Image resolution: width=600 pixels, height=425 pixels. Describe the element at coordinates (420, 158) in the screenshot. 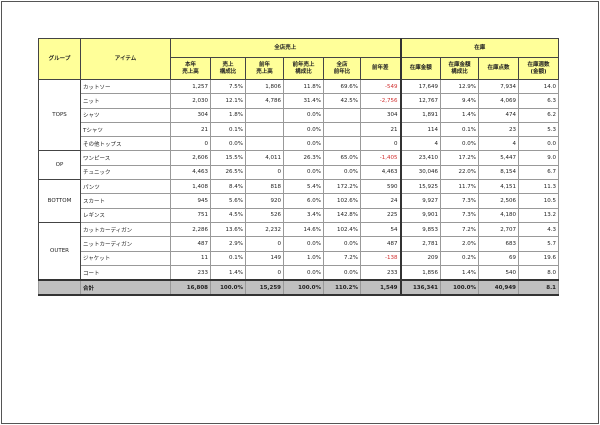

I see `value-cell: 23,410` at that location.